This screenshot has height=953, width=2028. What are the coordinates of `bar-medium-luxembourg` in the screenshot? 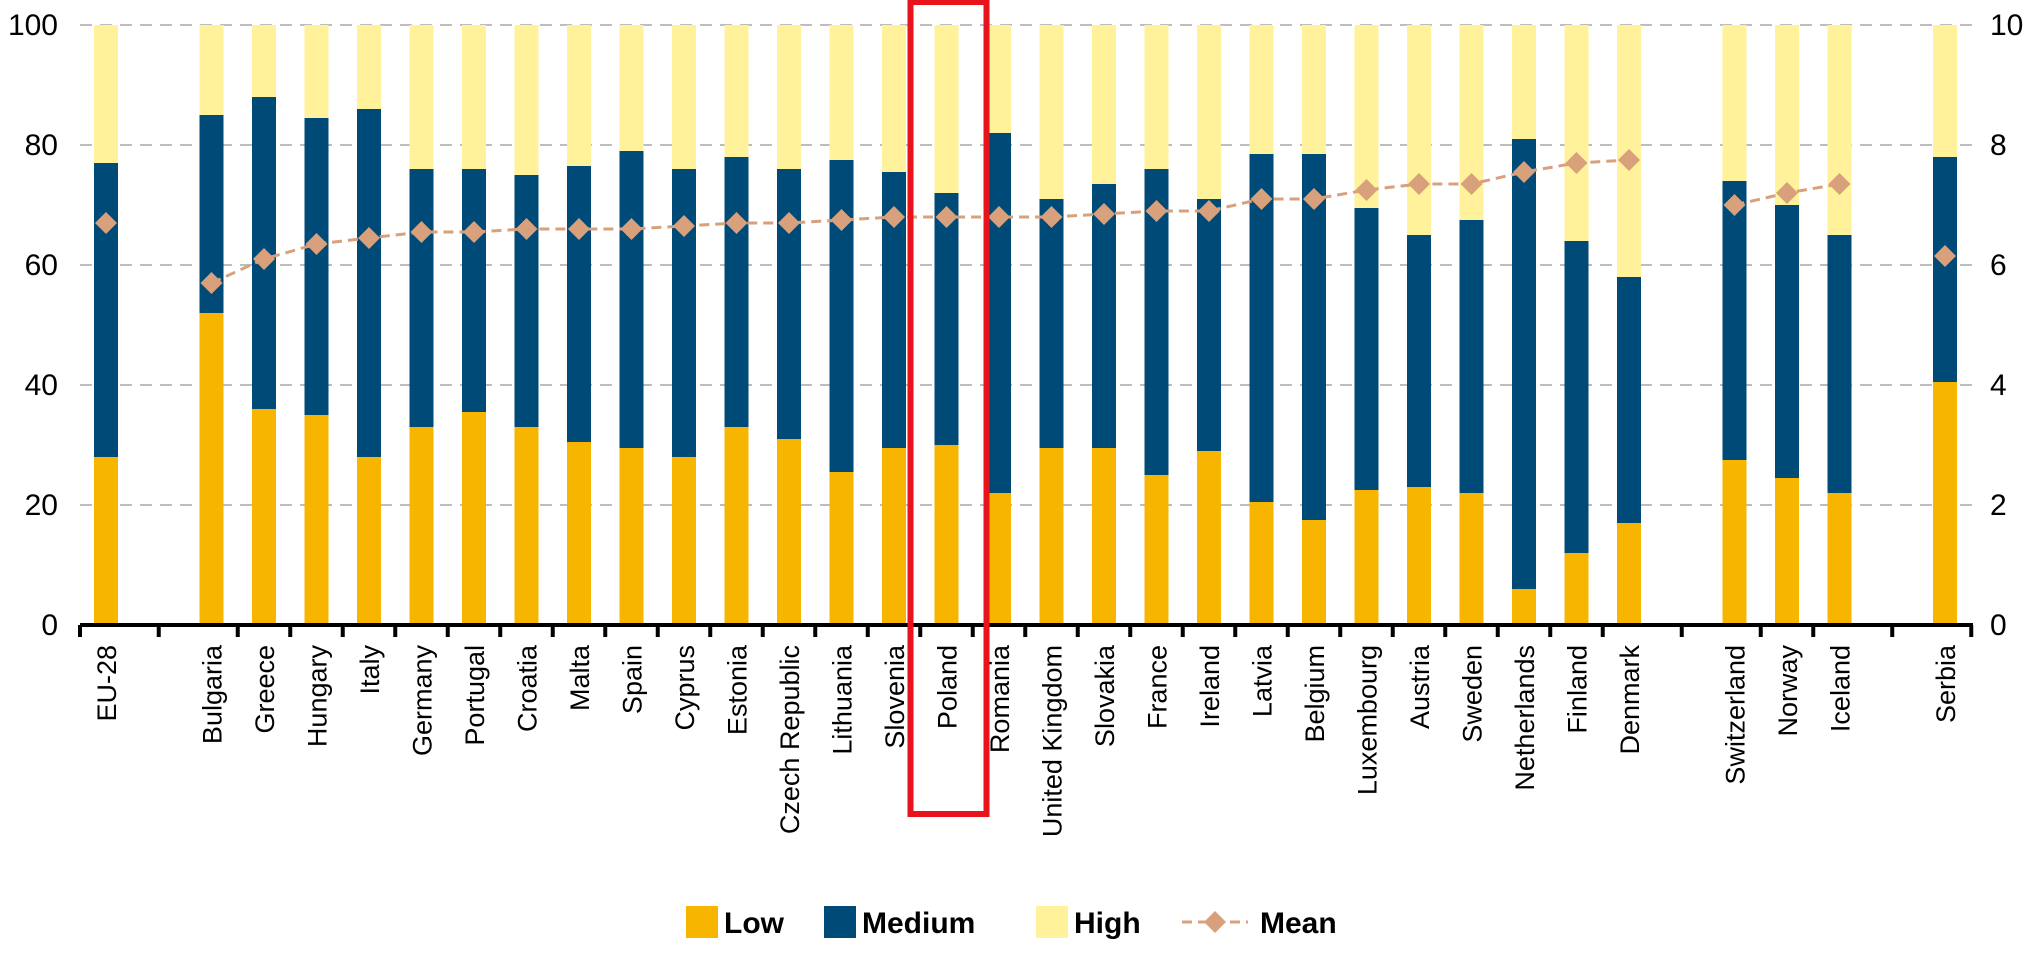 It's located at (1366, 349).